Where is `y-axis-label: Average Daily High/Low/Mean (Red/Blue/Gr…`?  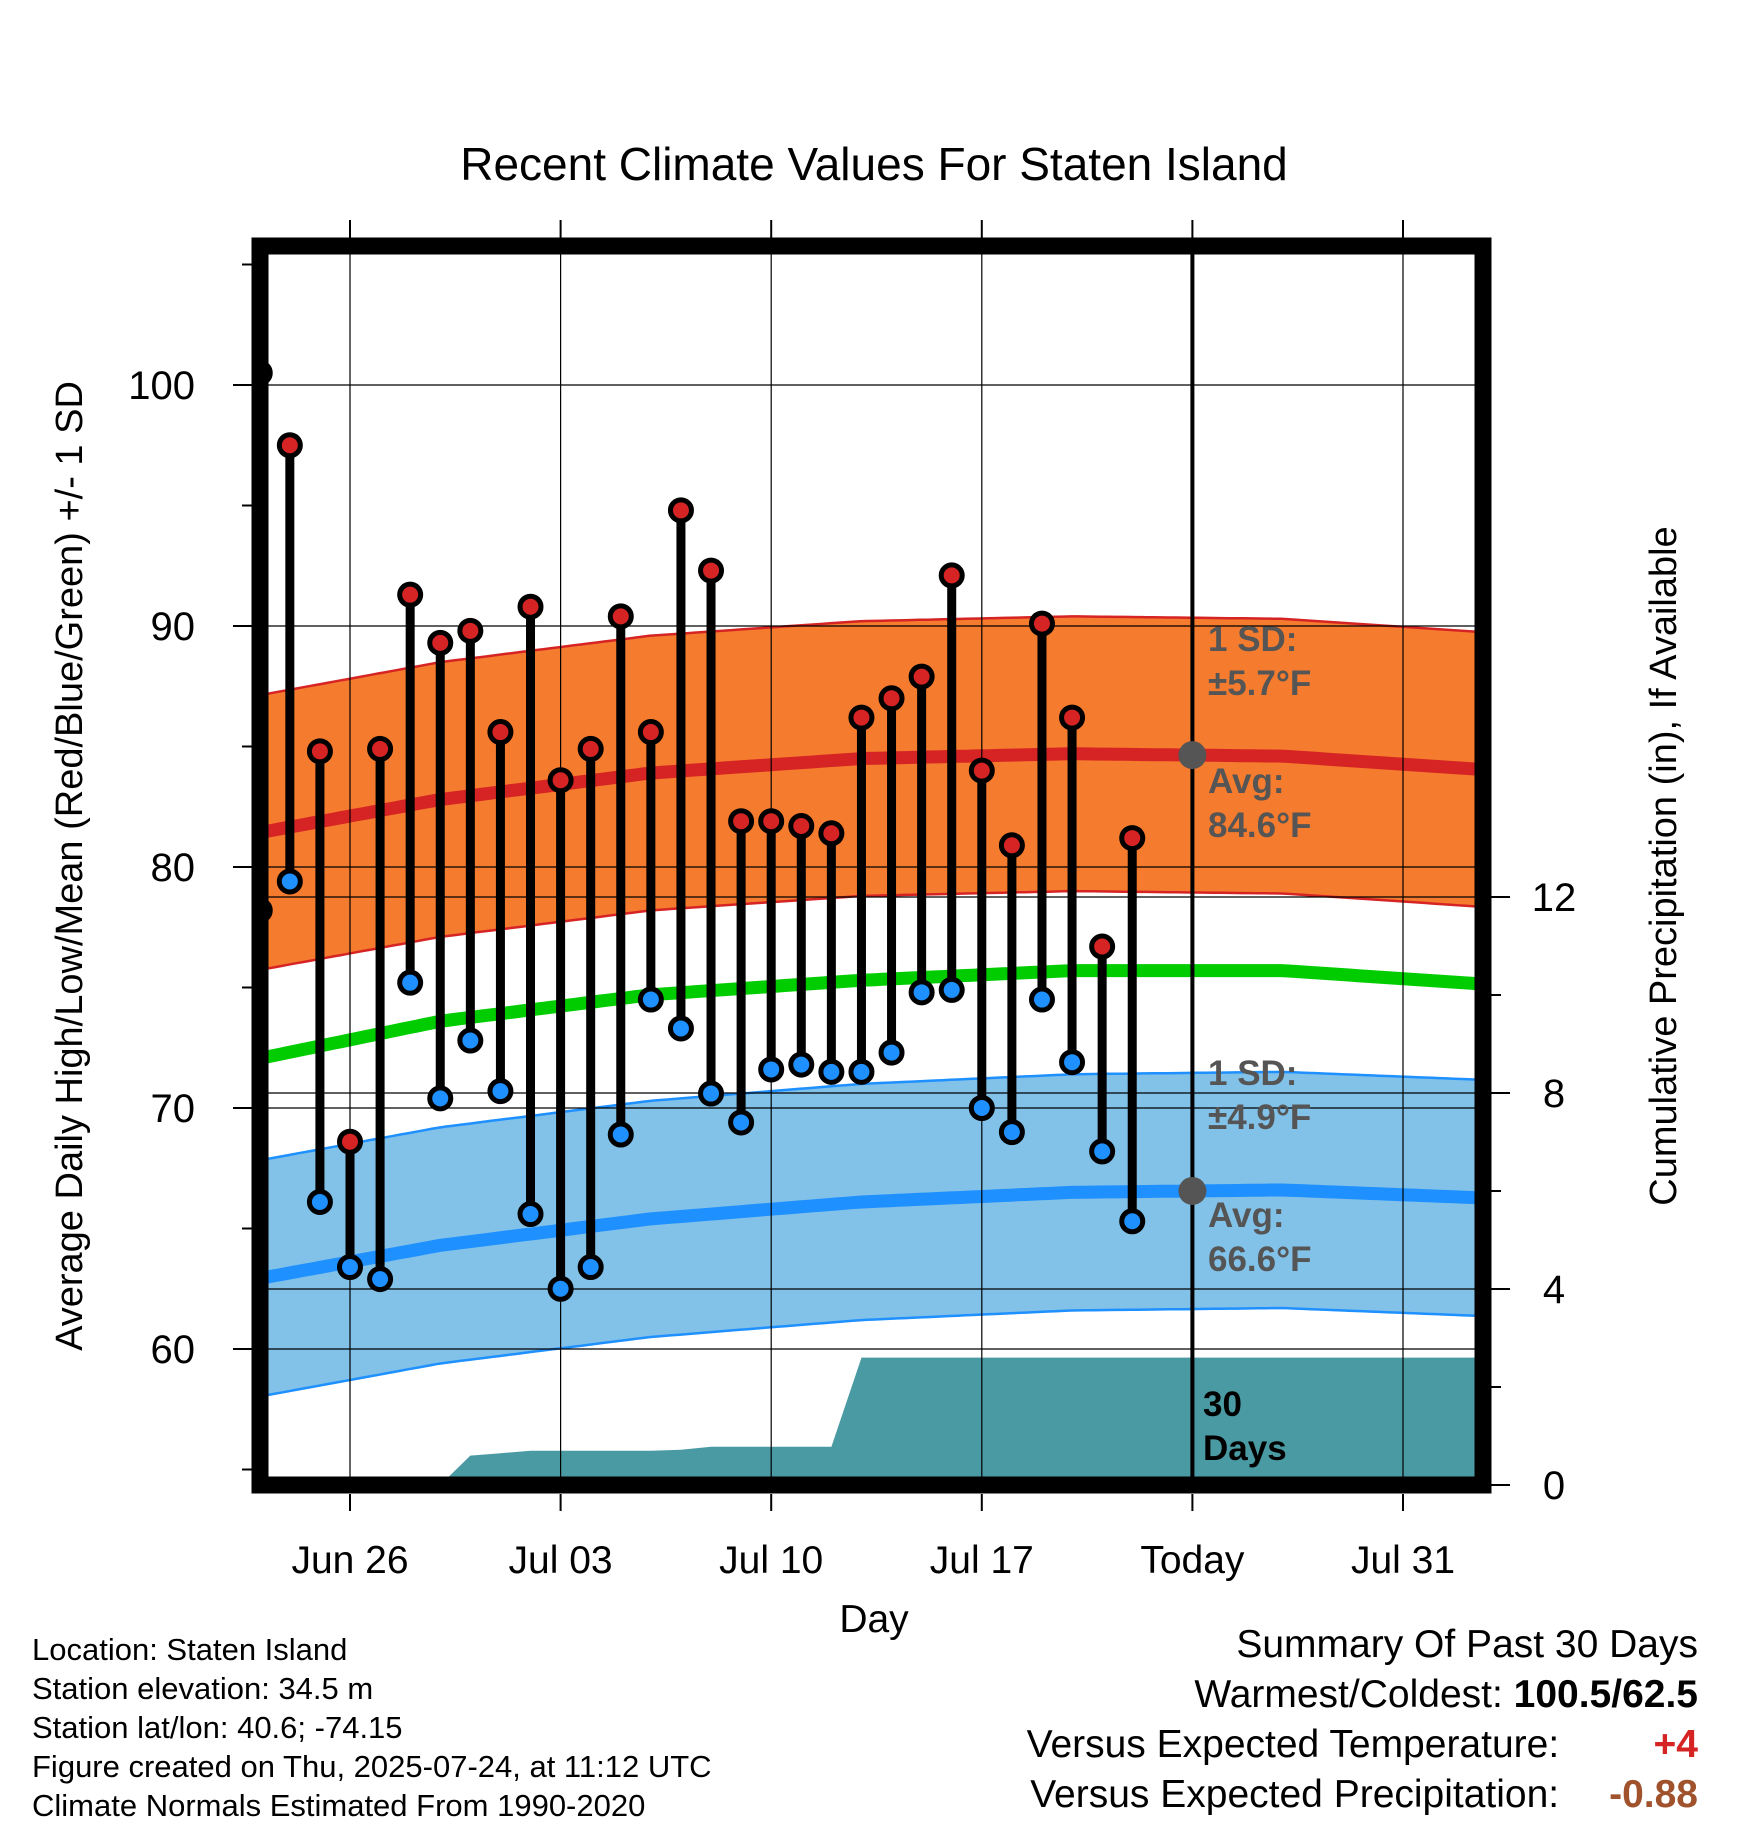 y-axis-label: Average Daily High/Low/Mean (Red/Blue/Gr… is located at coordinates (70, 866).